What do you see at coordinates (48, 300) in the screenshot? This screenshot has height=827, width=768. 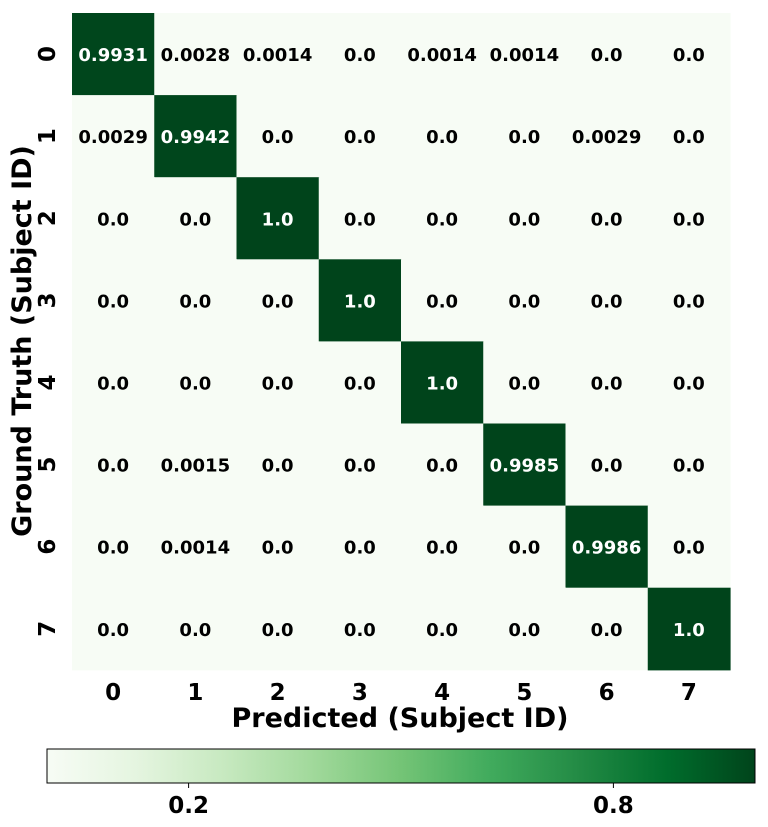 I see `y-tick-label: 3` at bounding box center [48, 300].